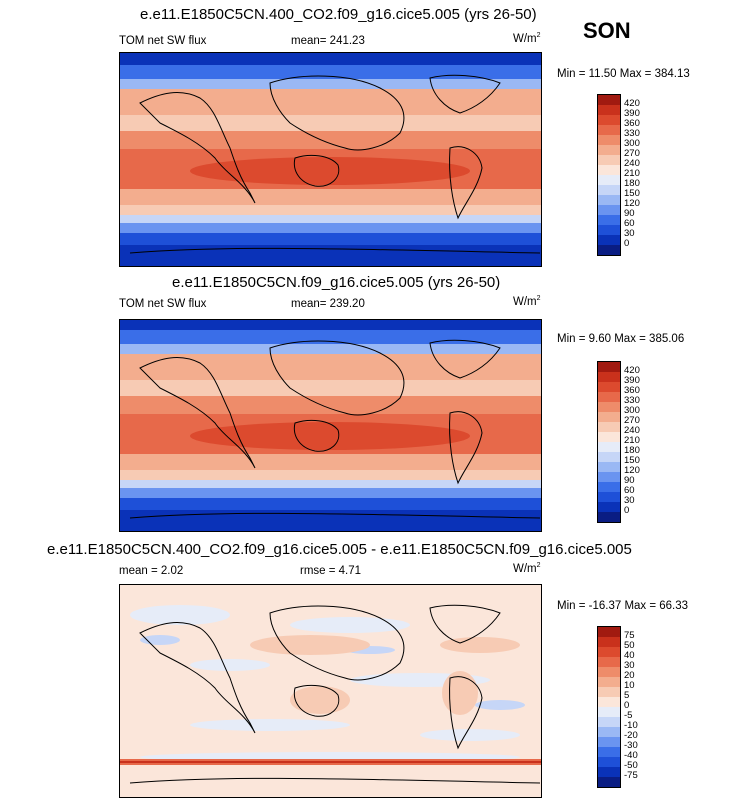 The height and width of the screenshot is (803, 733). I want to click on colorbar-label: 210, so click(632, 440).